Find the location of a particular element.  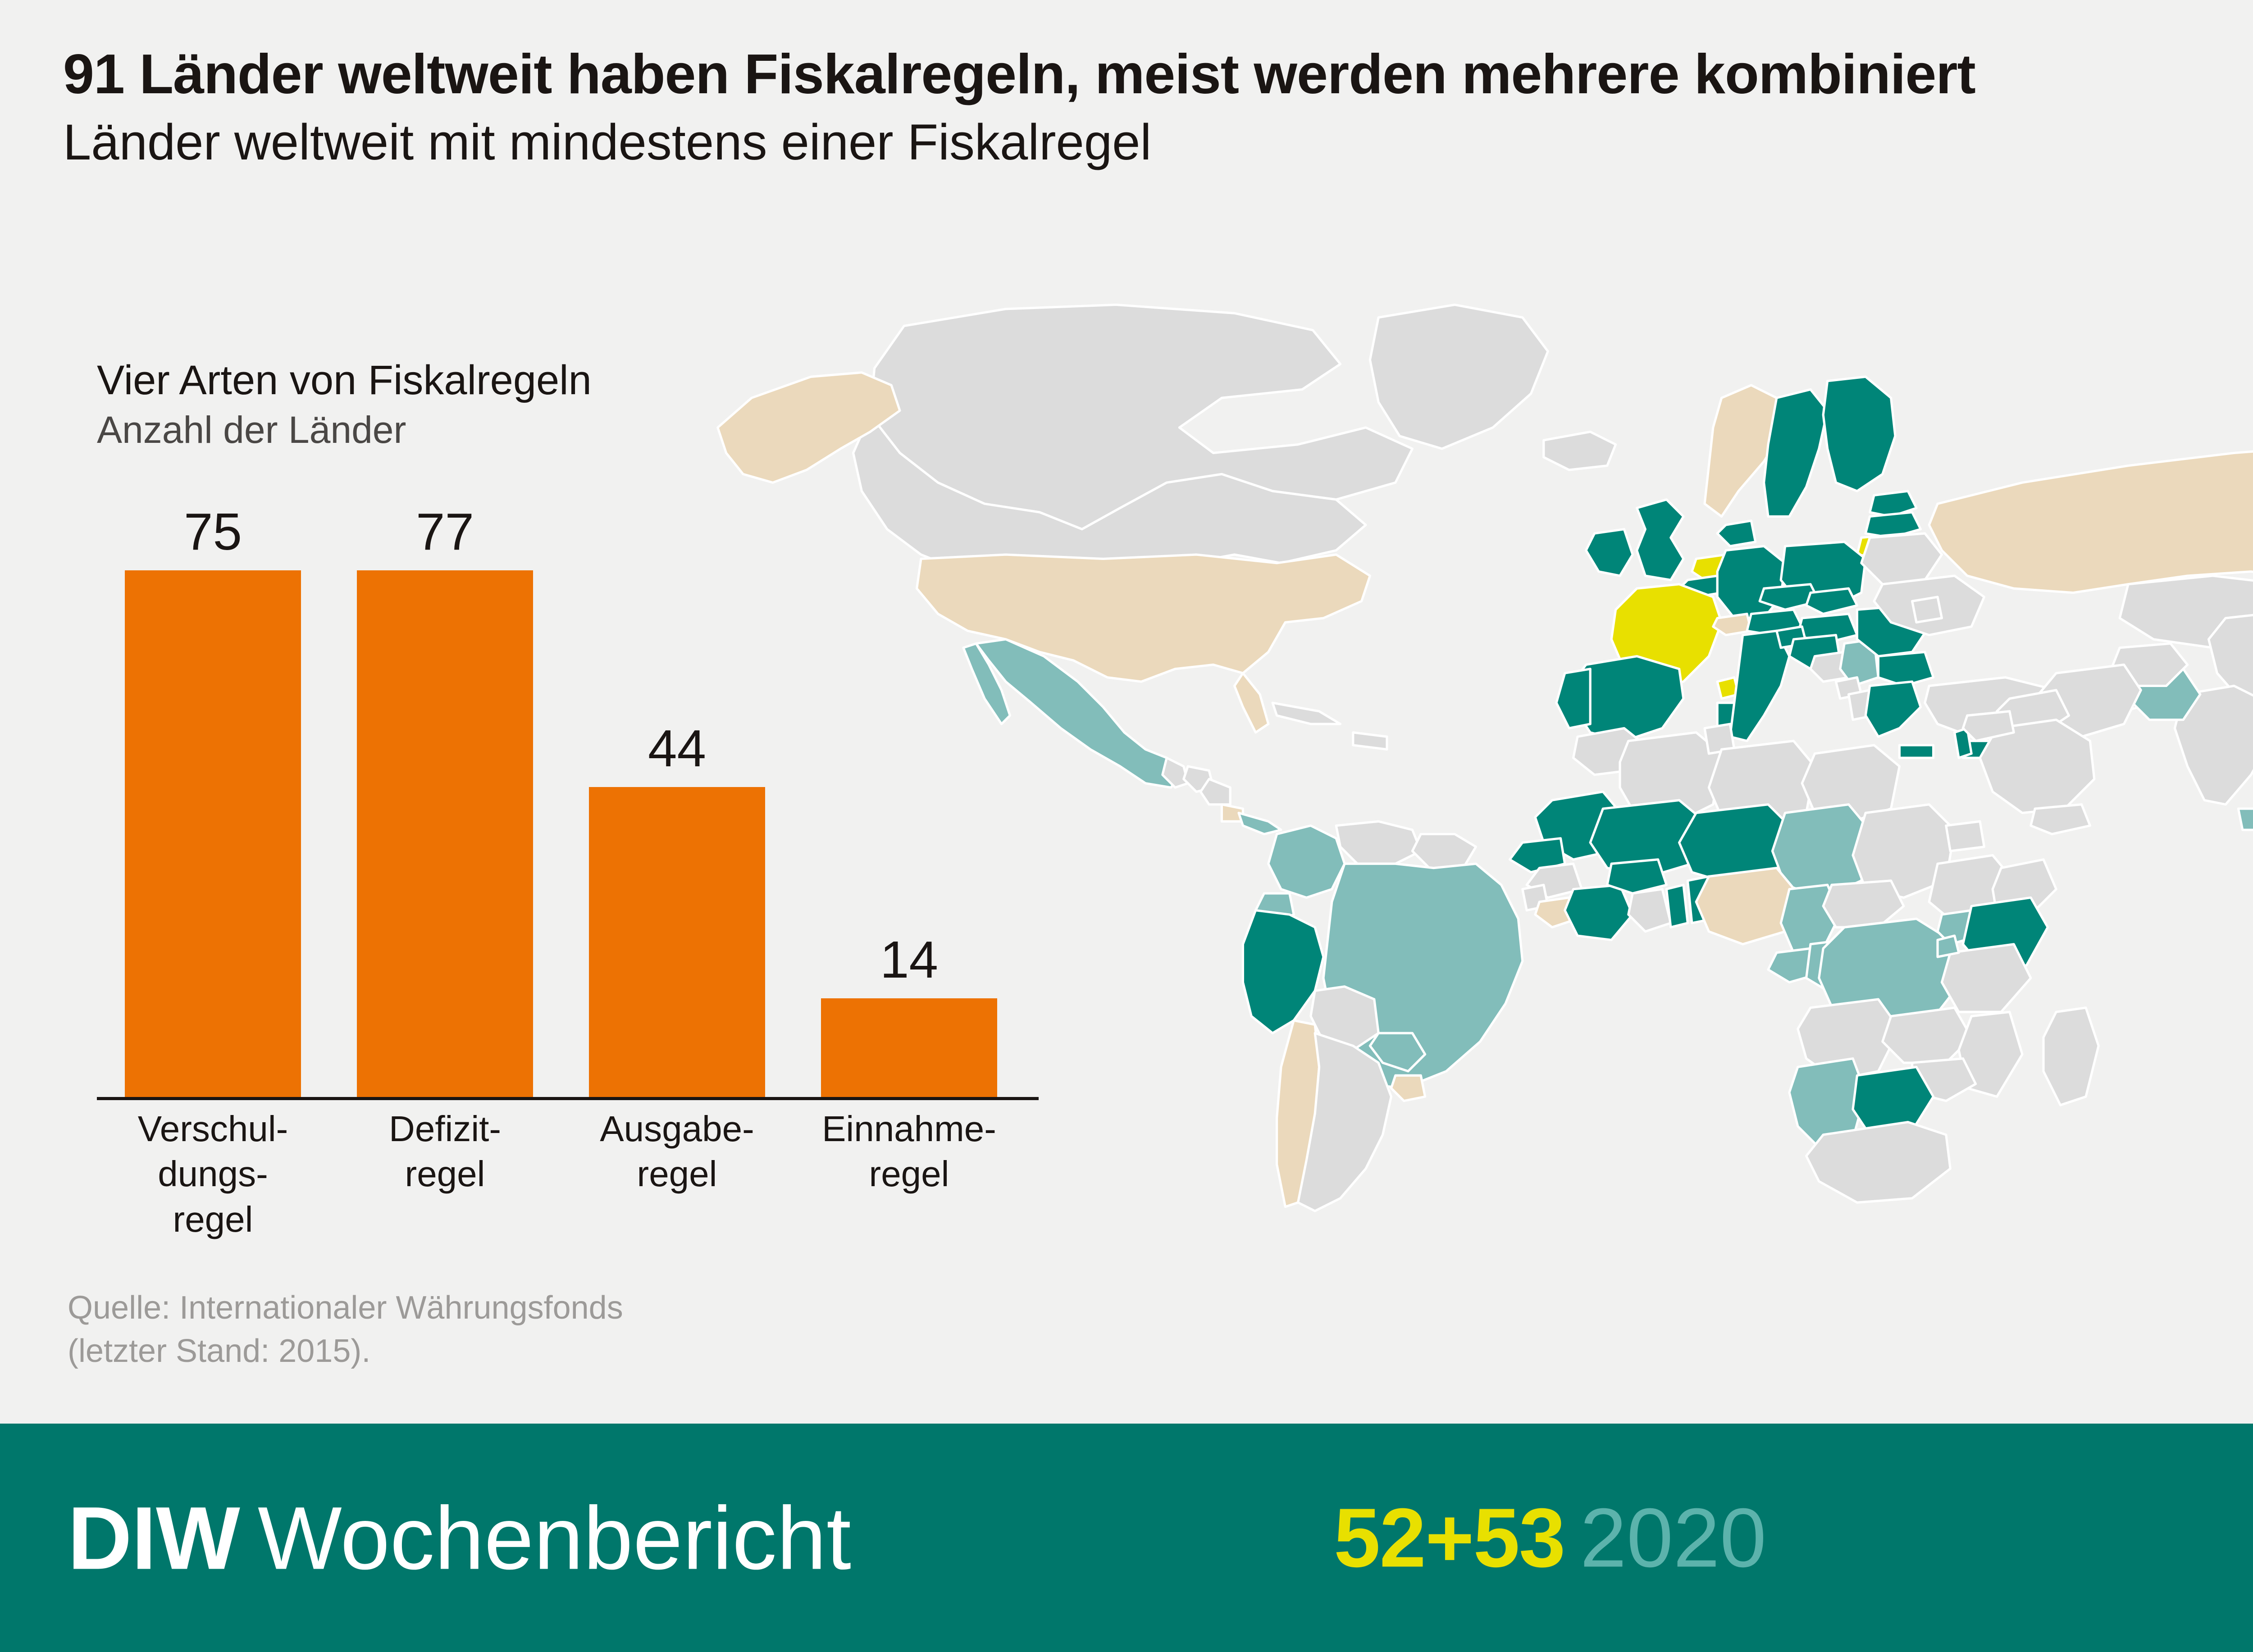

country-ivorycoast is located at coordinates (1599, 912).